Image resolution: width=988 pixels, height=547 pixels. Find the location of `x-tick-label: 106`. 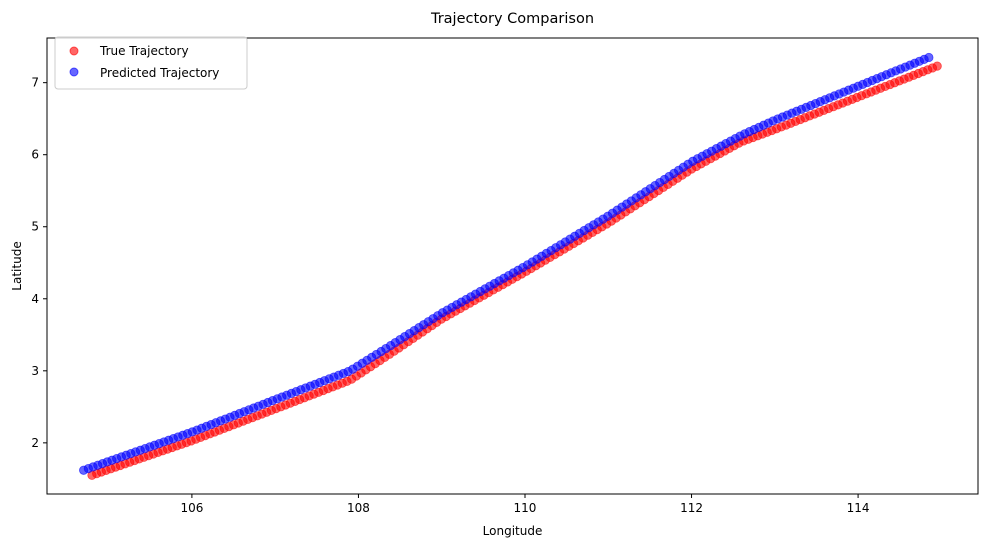

x-tick-label: 106 is located at coordinates (191, 508).